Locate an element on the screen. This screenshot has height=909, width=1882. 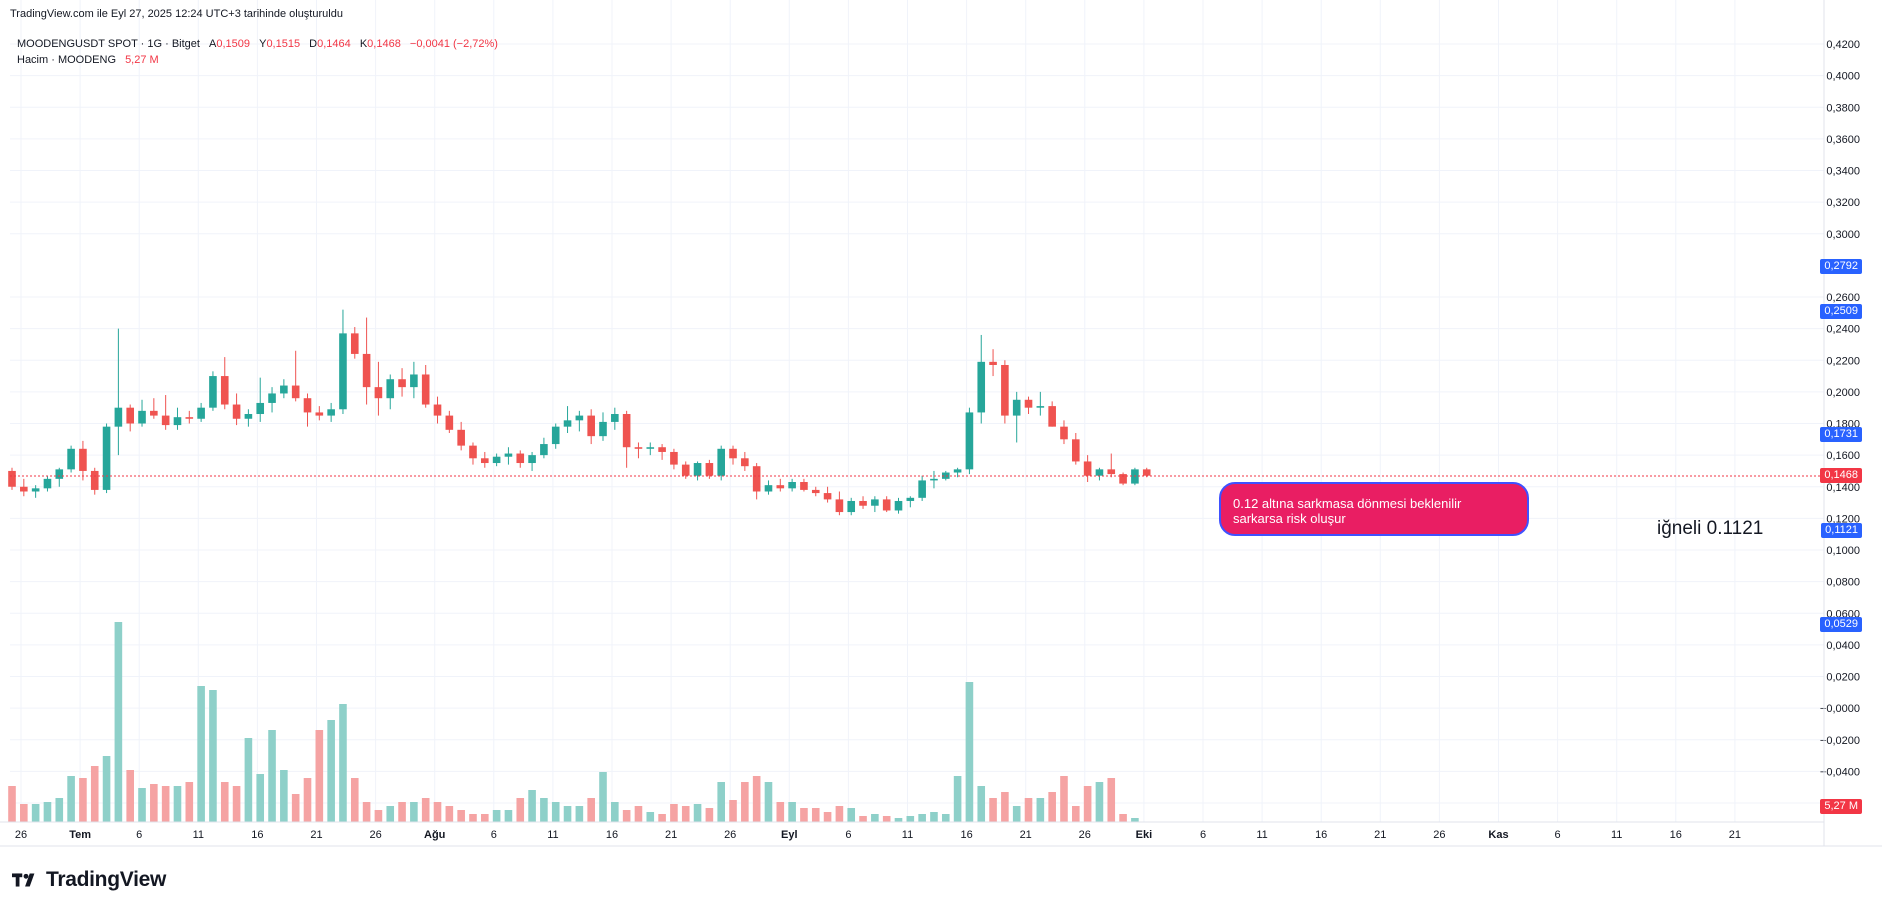
price-tick-label: 0,2200 is located at coordinates (1843, 361).